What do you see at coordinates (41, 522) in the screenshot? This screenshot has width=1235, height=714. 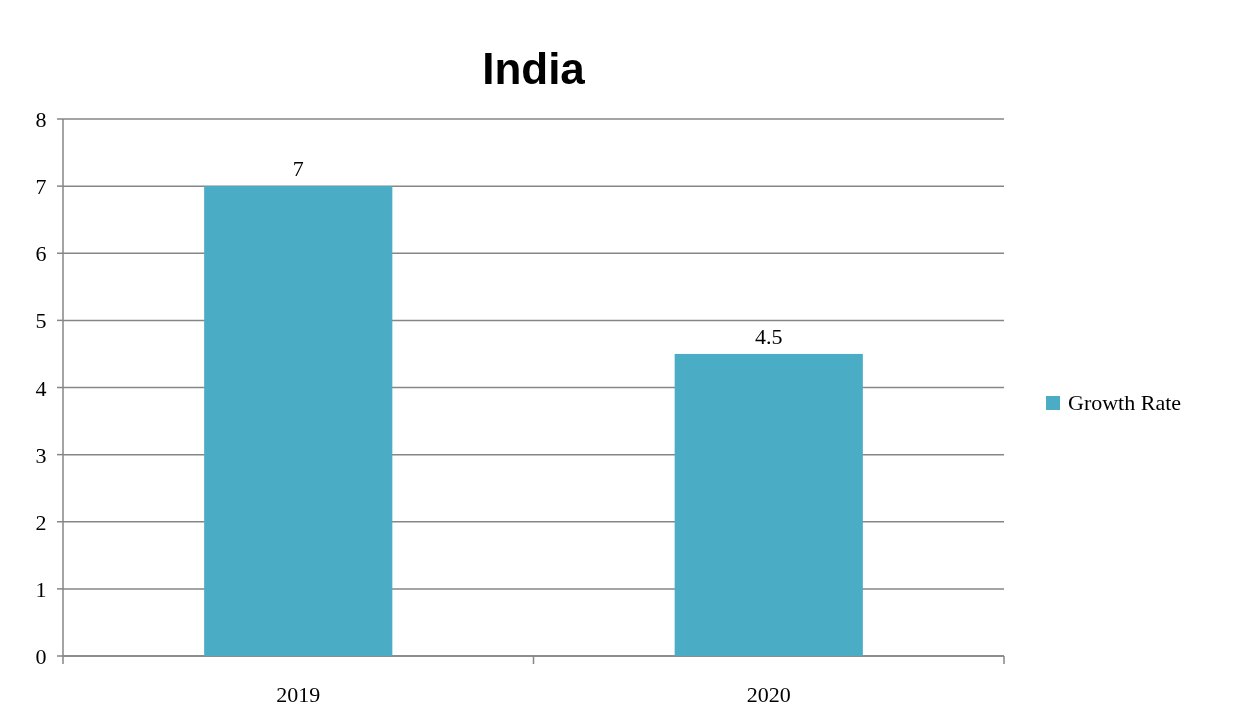 I see `y-tick-label: 2` at bounding box center [41, 522].